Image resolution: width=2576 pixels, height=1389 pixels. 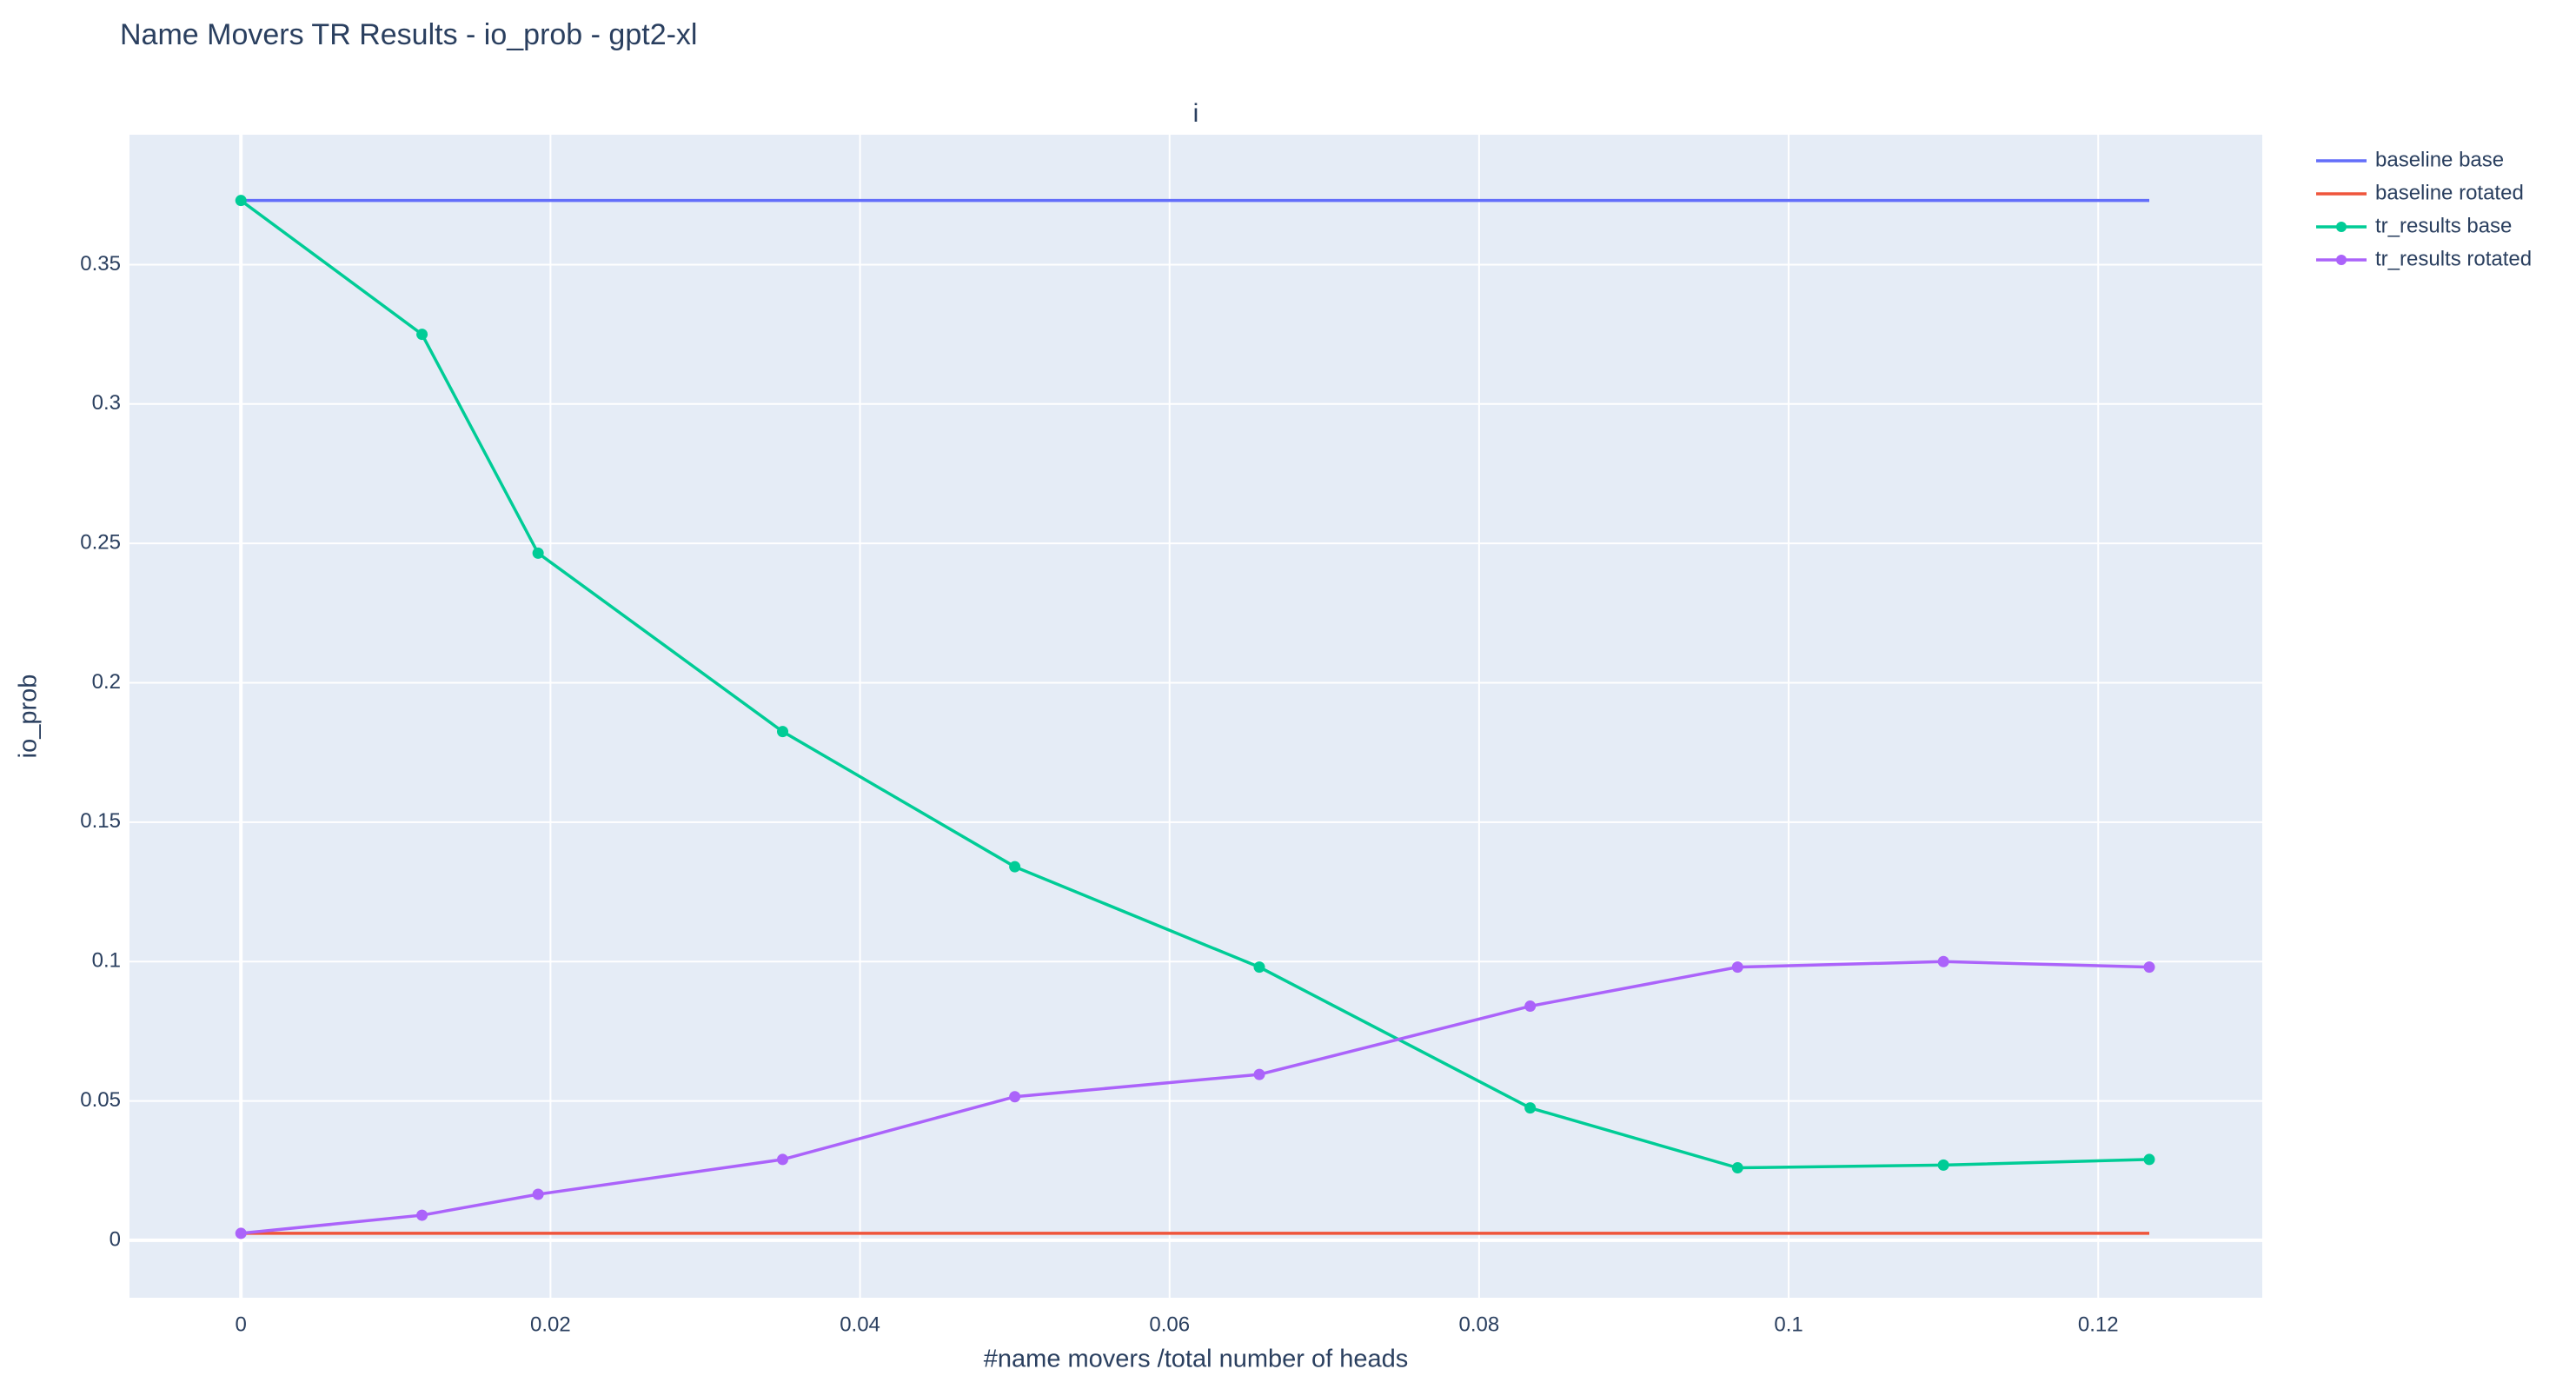 What do you see at coordinates (241, 1325) in the screenshot?
I see `x-tick-label: 0` at bounding box center [241, 1325].